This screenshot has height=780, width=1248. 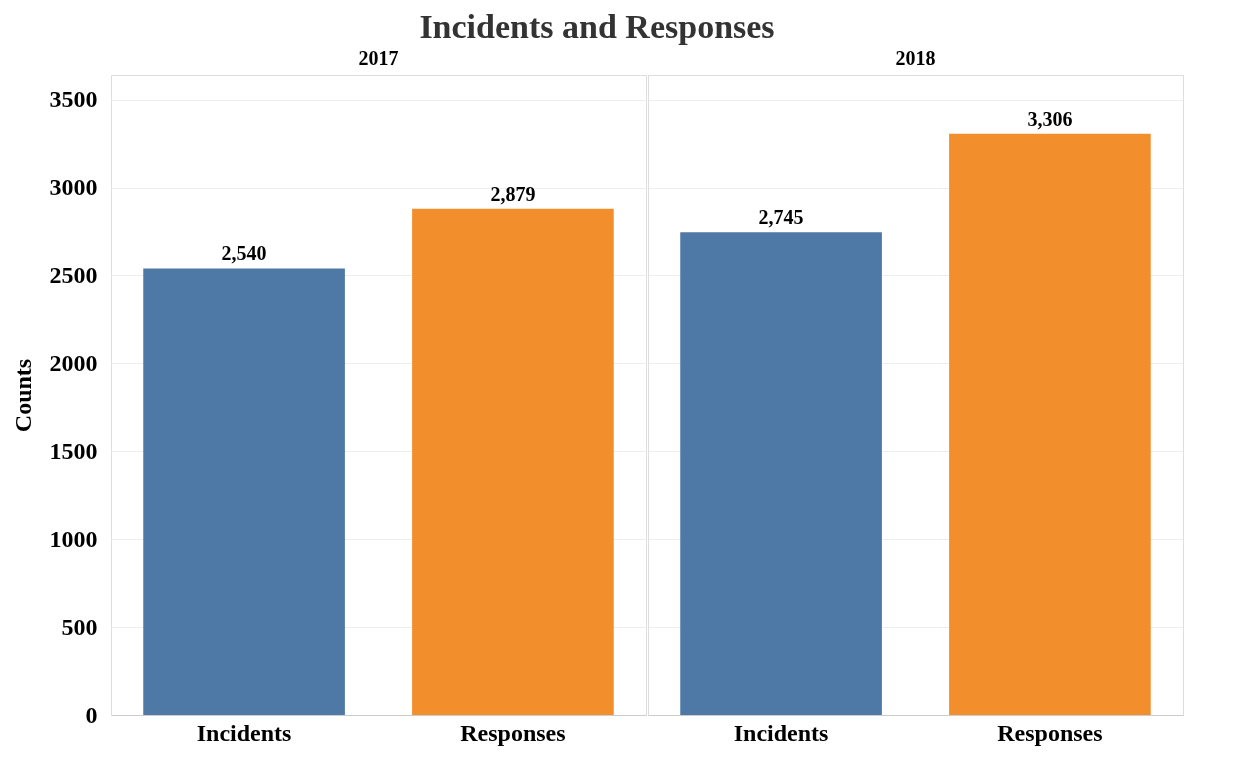 I want to click on y-tick-label: 1000, so click(x=73, y=538).